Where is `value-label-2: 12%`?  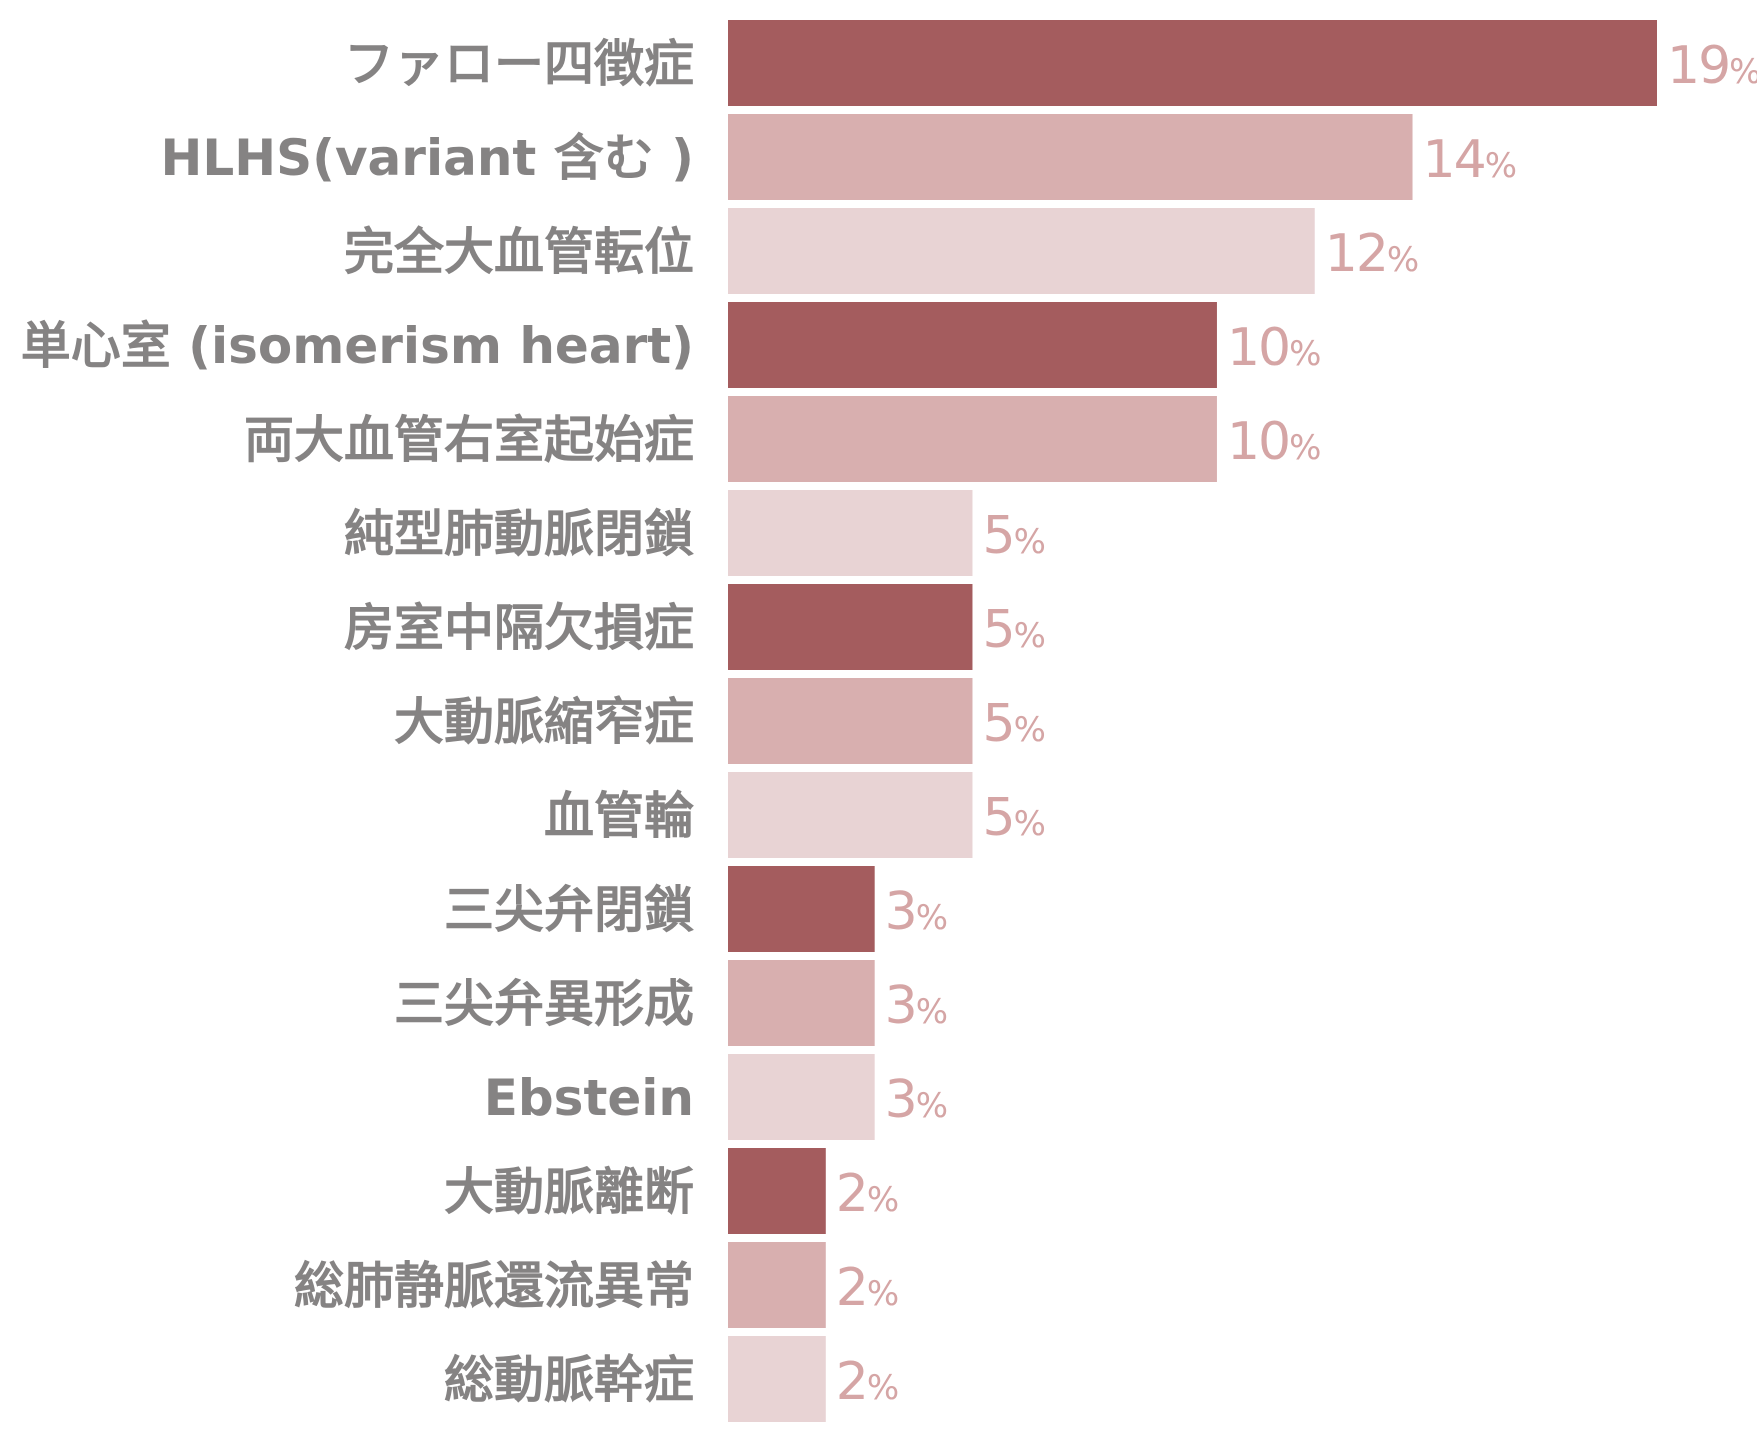 value-label-2: 12% is located at coordinates (1371, 254).